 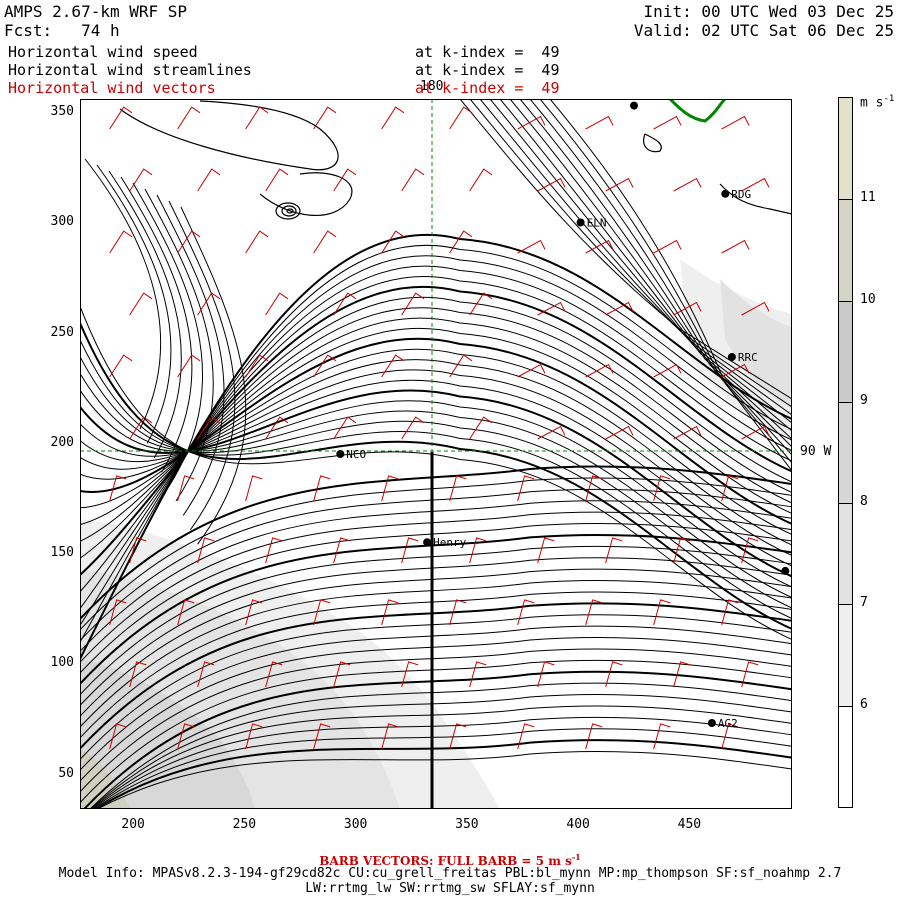 I want to click on x-tick-label: 450, so click(x=689, y=824).